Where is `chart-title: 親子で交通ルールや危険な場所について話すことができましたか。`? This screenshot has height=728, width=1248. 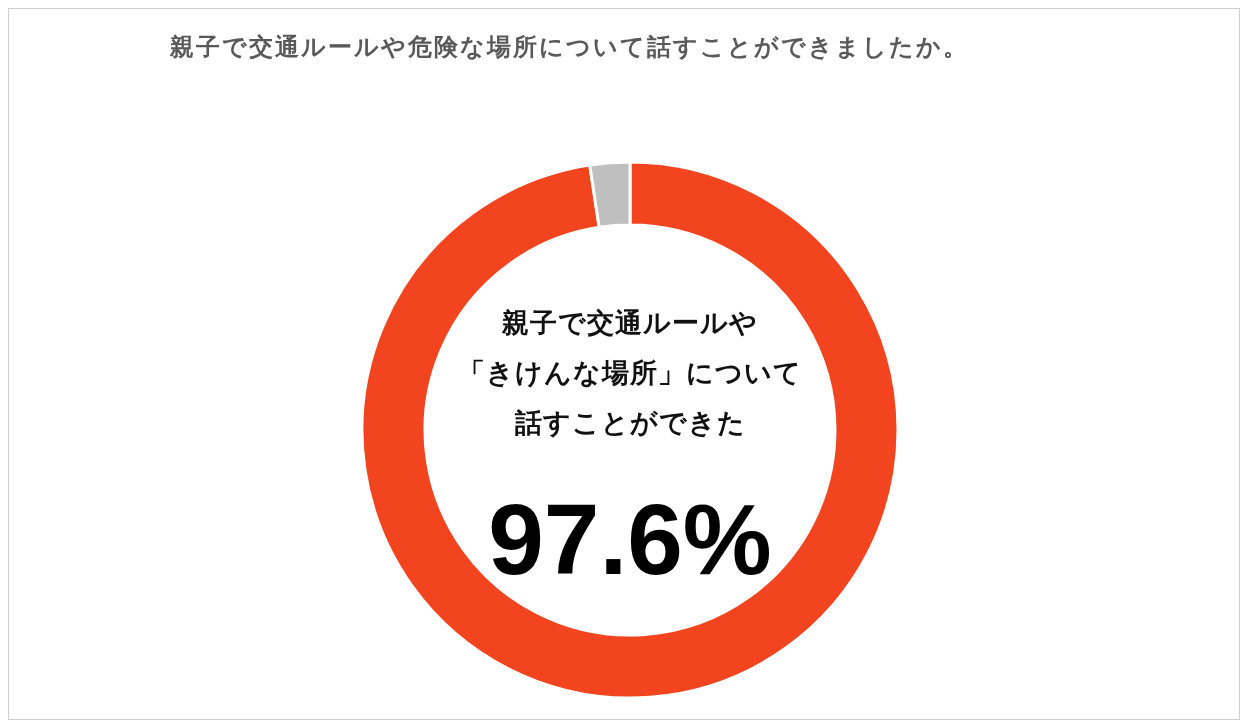
chart-title: 親子で交通ルールや危険な場所について話すことができましたか。 is located at coordinates (569, 47).